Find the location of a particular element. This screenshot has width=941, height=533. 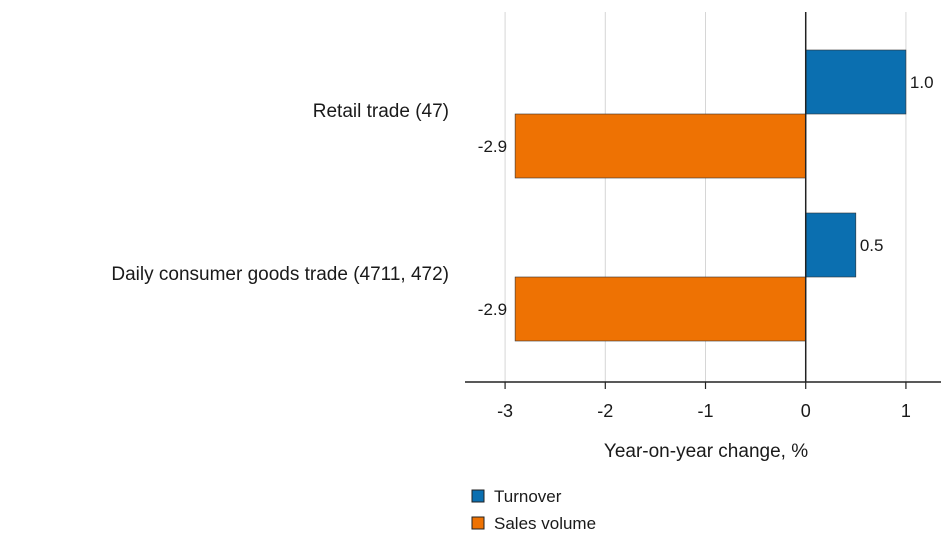

legend: Turnover Sales volume is located at coordinates (533, 510).